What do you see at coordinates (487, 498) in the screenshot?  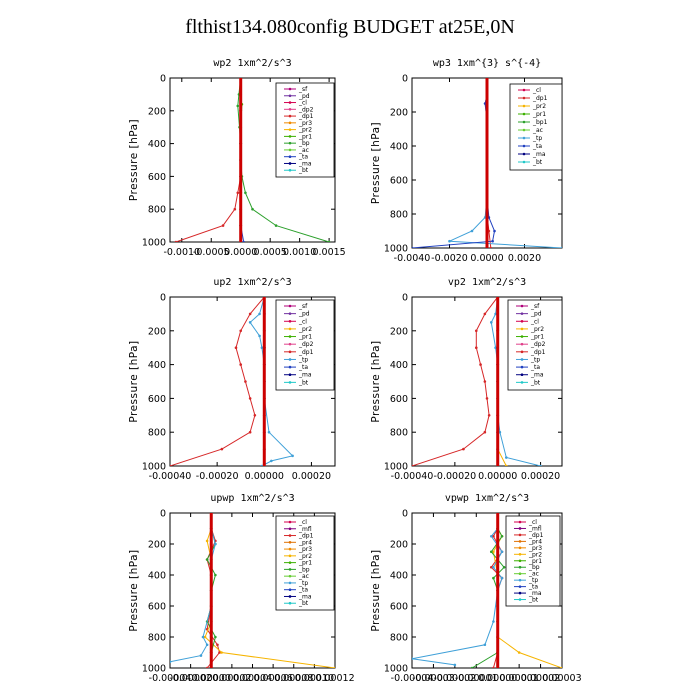 I see `chart-title: vpwp 1xm^2/s^3` at bounding box center [487, 498].